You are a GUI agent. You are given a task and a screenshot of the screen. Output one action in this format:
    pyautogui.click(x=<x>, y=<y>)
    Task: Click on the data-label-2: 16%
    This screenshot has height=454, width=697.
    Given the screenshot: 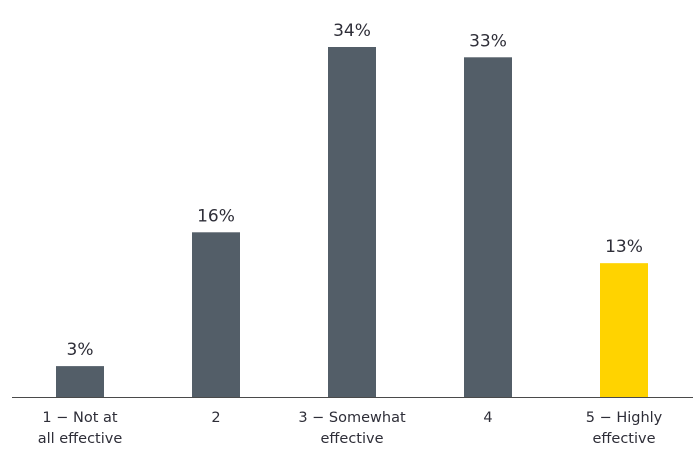 What is the action you would take?
    pyautogui.click(x=216, y=216)
    